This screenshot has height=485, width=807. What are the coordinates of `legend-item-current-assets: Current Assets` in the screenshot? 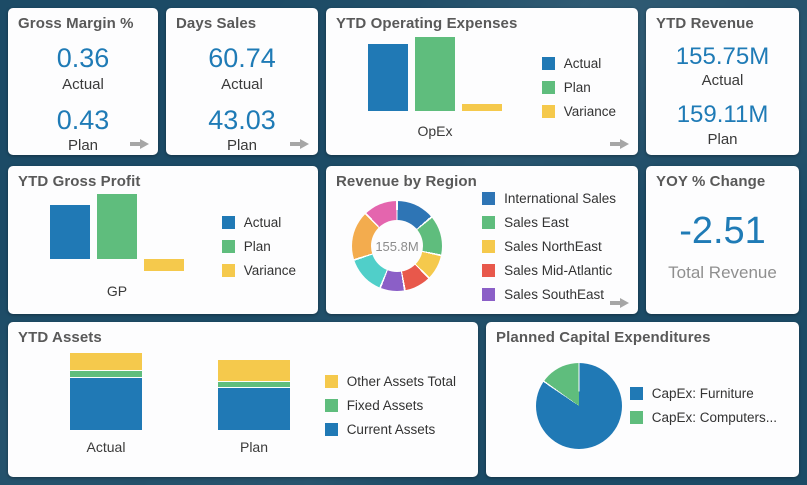 It's located at (390, 429).